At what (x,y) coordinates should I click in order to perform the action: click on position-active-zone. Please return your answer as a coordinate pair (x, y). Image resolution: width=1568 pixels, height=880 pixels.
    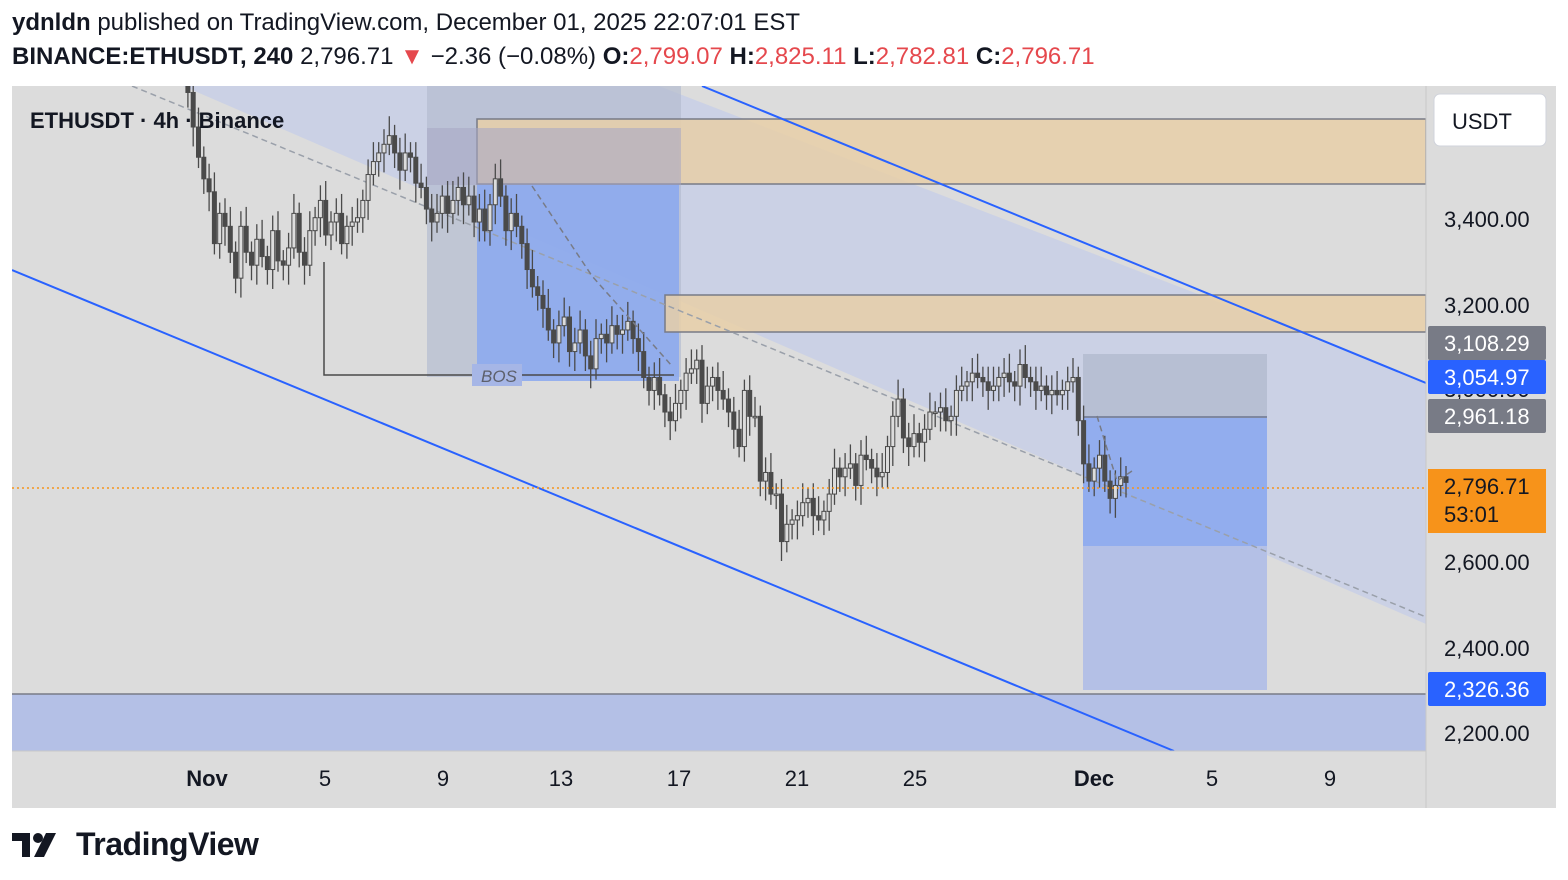
    Looking at the image, I should click on (1175, 481).